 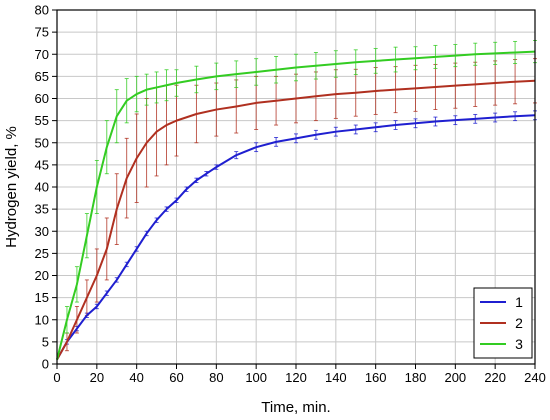 What do you see at coordinates (56, 377) in the screenshot?
I see `x-tick-label: 0` at bounding box center [56, 377].